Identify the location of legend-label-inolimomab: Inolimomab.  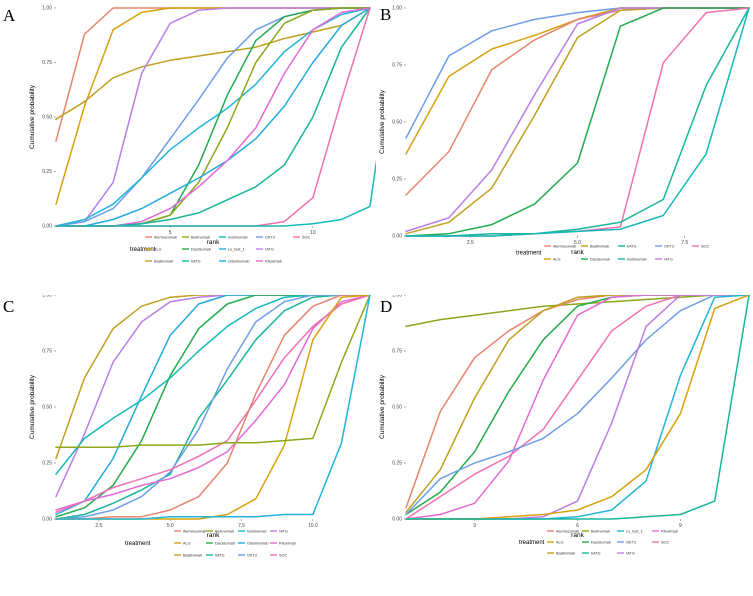
(637, 259).